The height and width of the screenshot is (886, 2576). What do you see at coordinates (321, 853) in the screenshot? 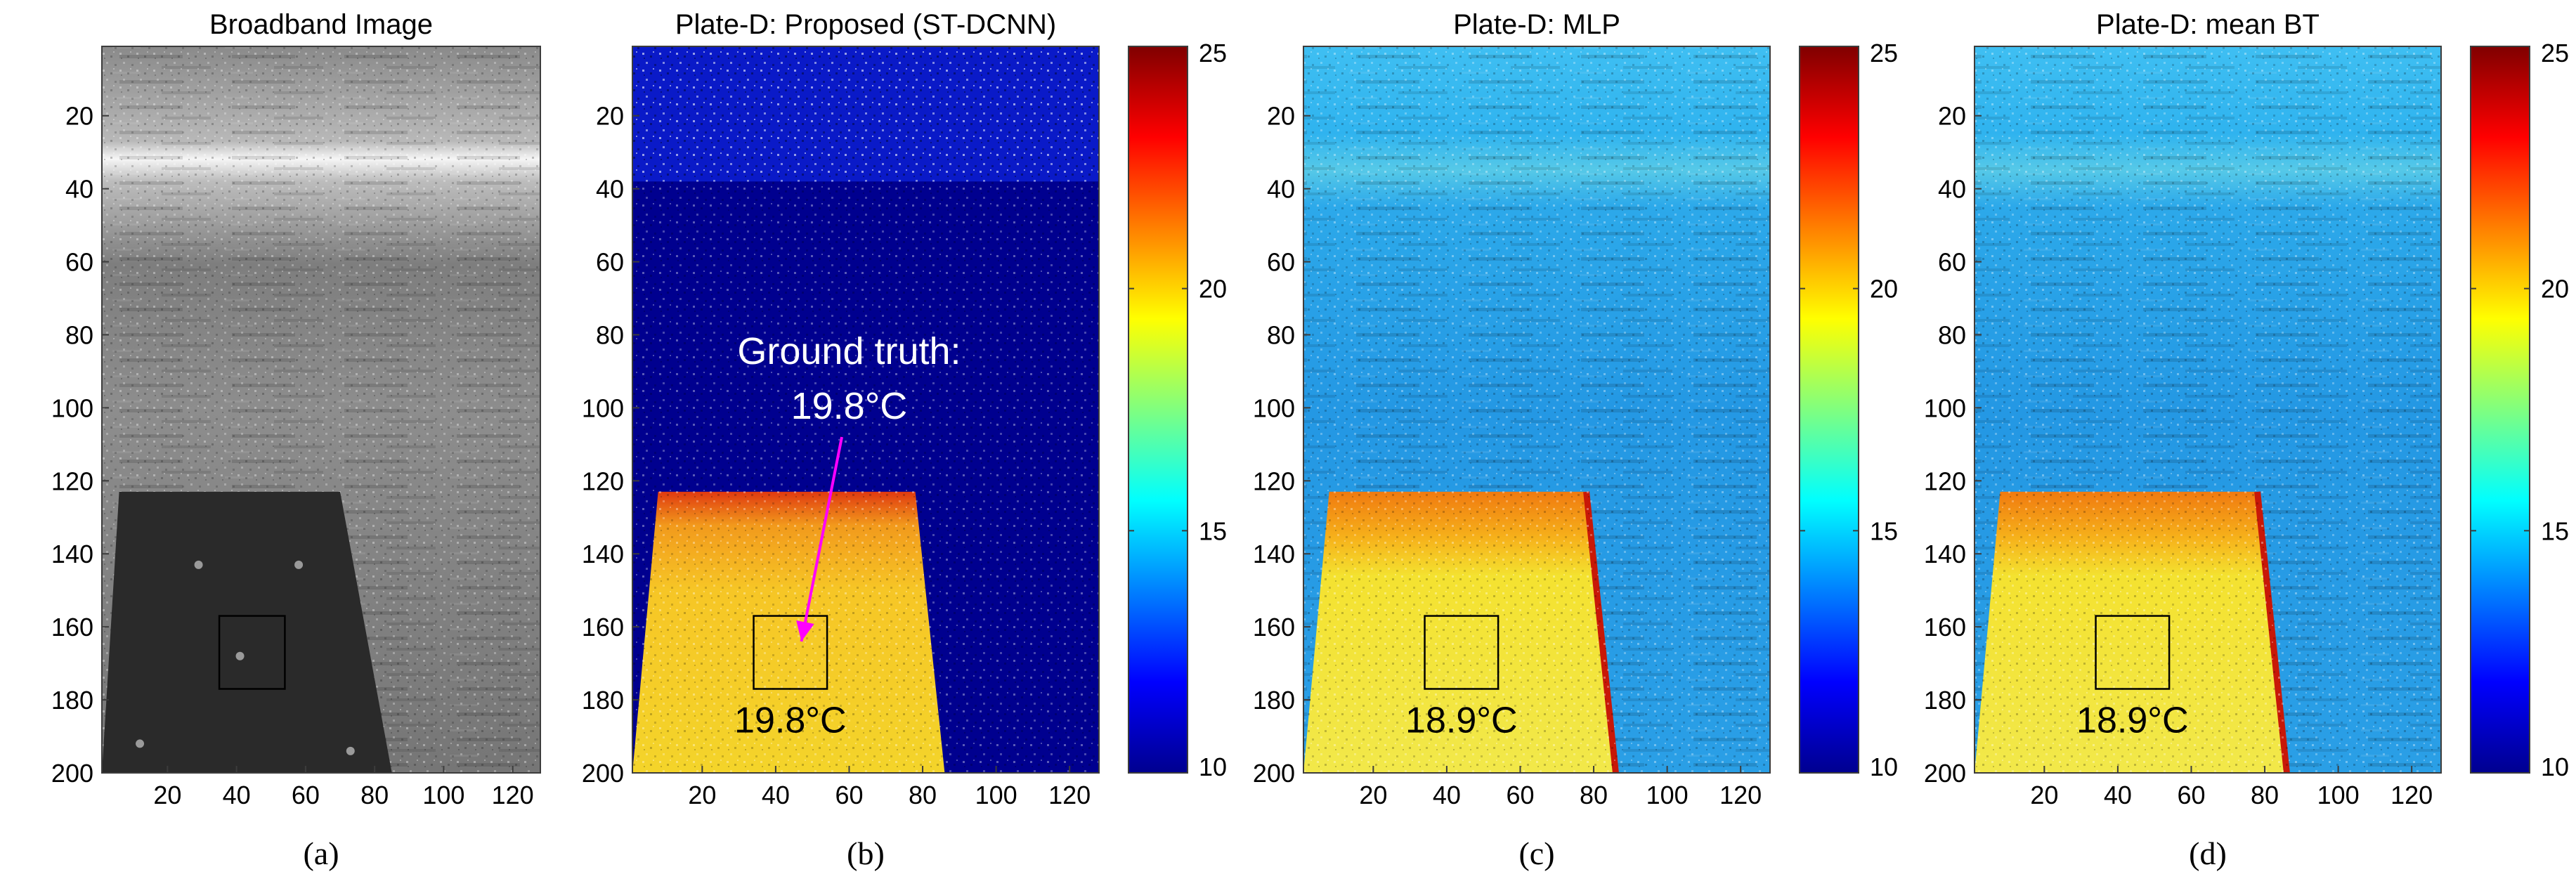
I see `panel-label: (a)` at bounding box center [321, 853].